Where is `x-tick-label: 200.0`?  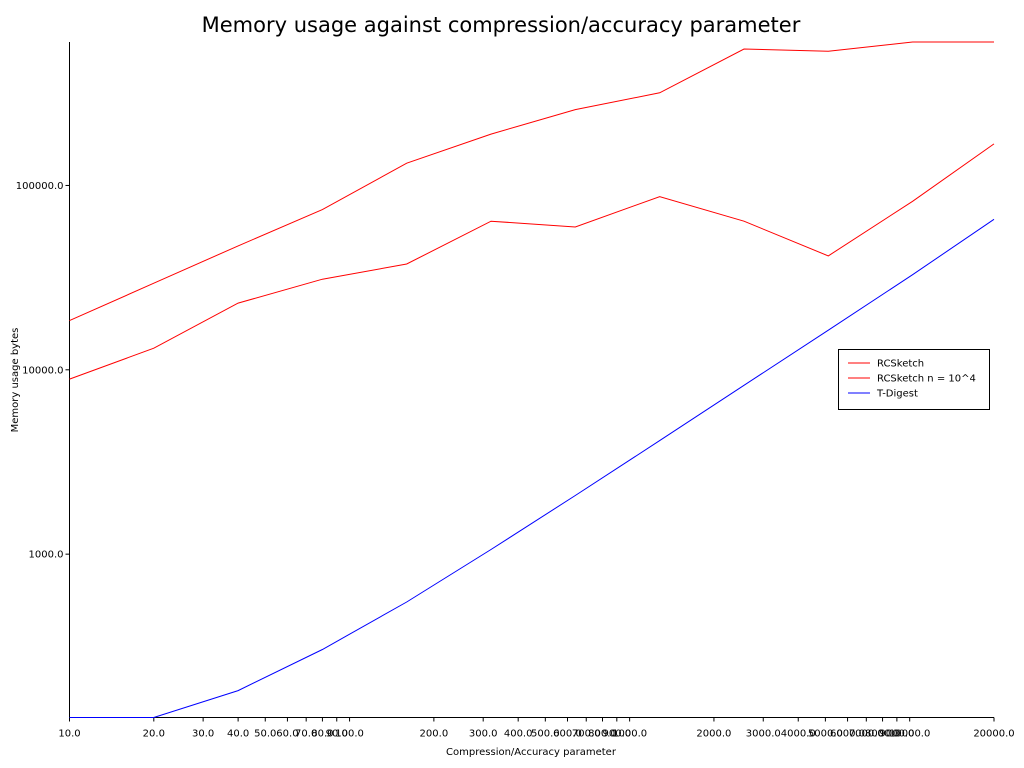 x-tick-label: 200.0 is located at coordinates (434, 734).